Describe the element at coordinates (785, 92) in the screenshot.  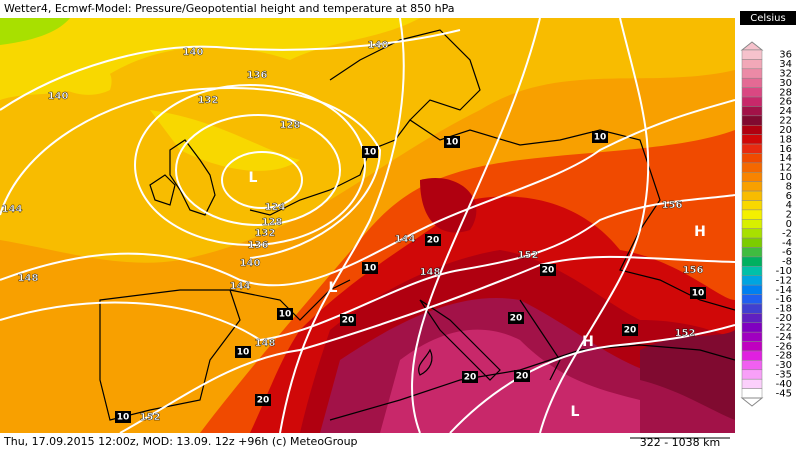
I see `legend-label: 28` at that location.